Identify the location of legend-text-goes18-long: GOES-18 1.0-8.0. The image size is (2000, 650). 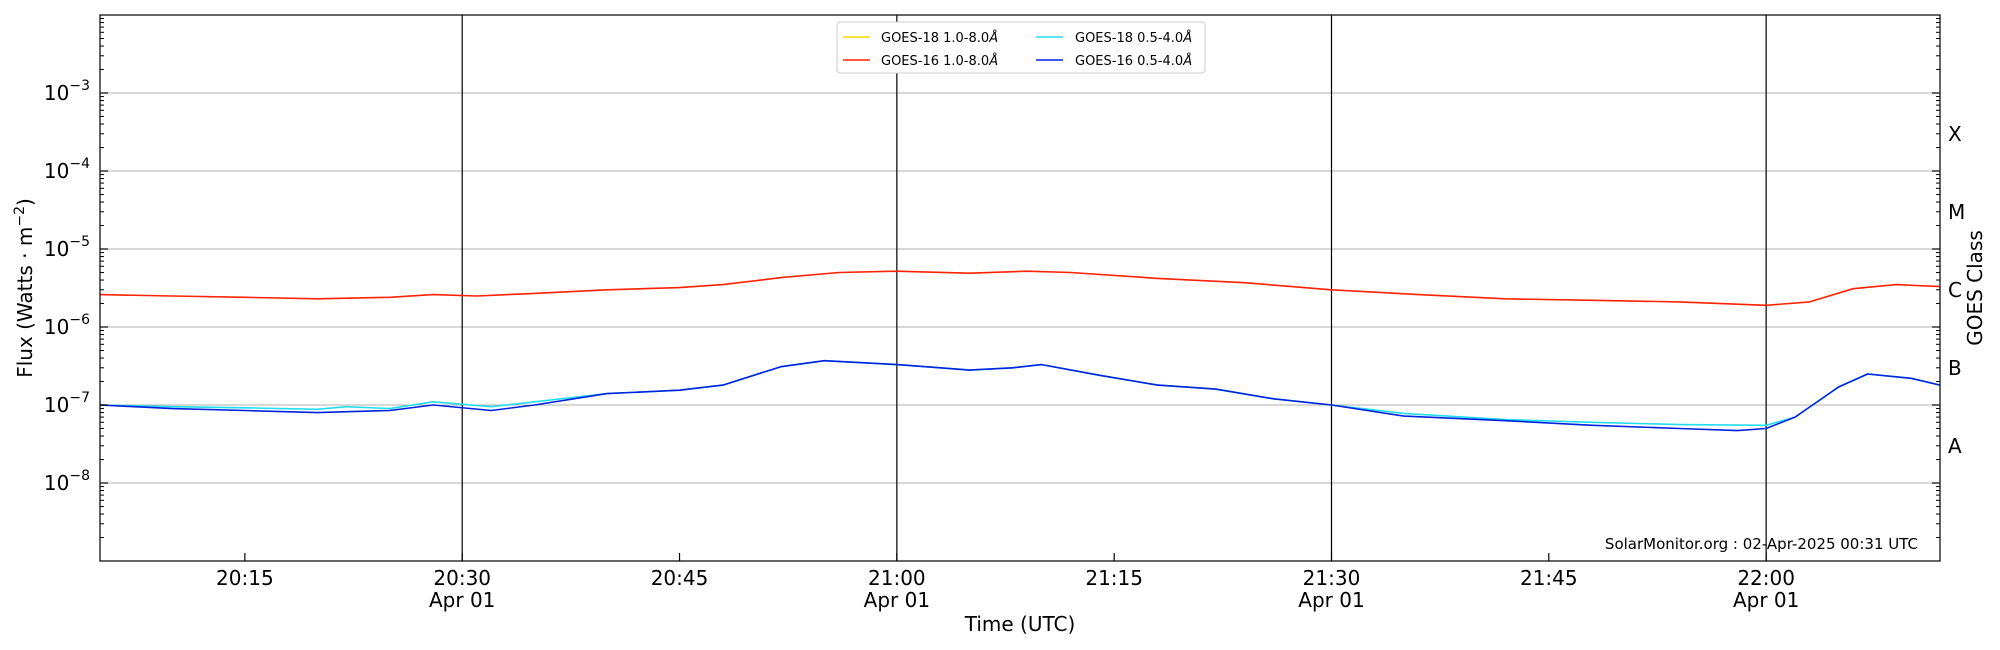
(935, 38).